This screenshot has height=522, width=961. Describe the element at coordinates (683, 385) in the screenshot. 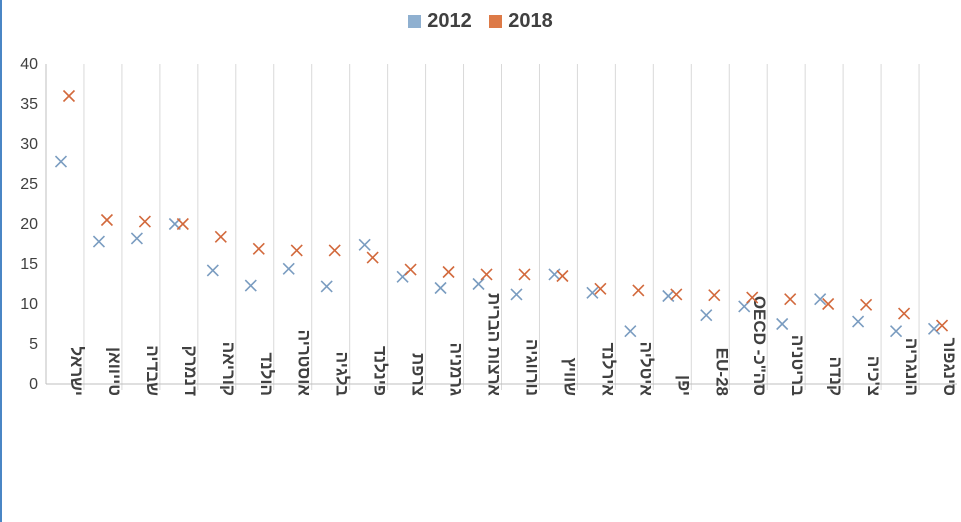

I see `x-category-label: יפן` at that location.